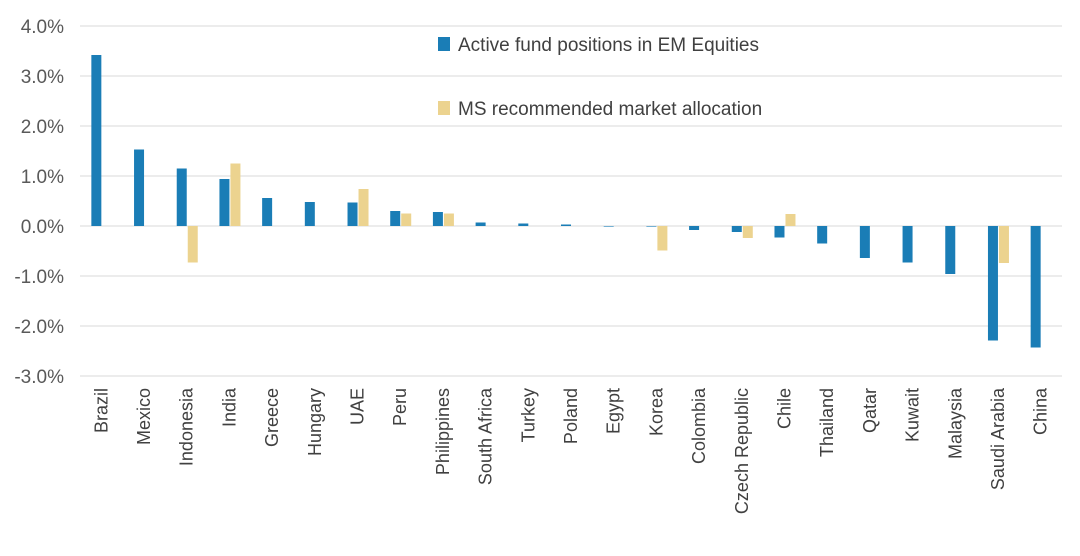 The width and height of the screenshot is (1080, 556). I want to click on y-tick-label: 2.0%, so click(42, 127).